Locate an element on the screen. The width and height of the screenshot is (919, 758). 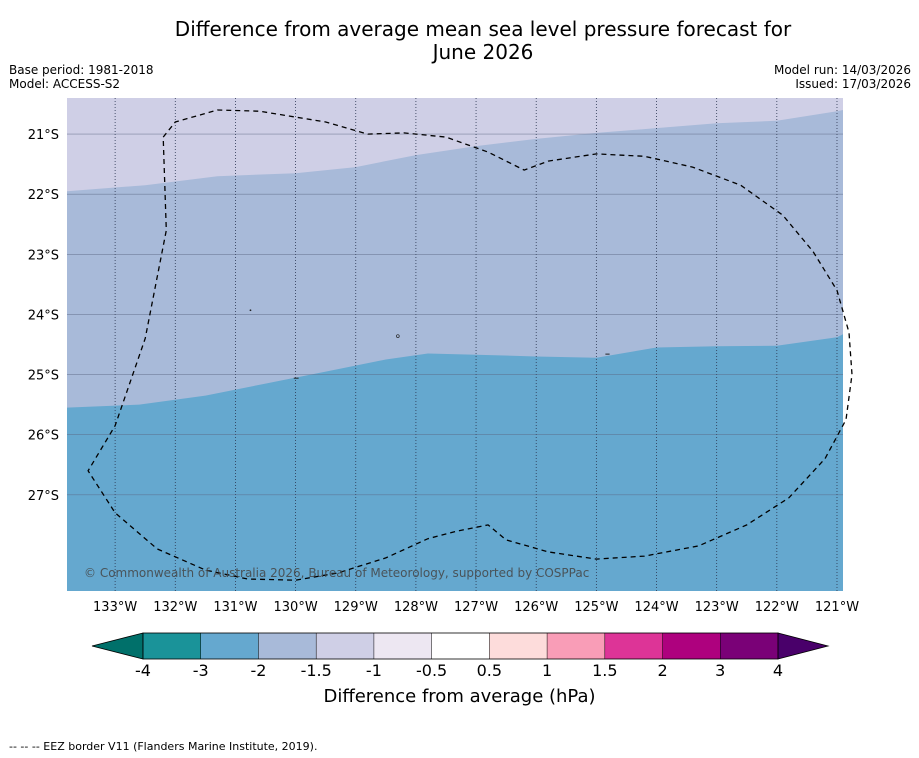
lon-tick-label: 122°W is located at coordinates (777, 607).